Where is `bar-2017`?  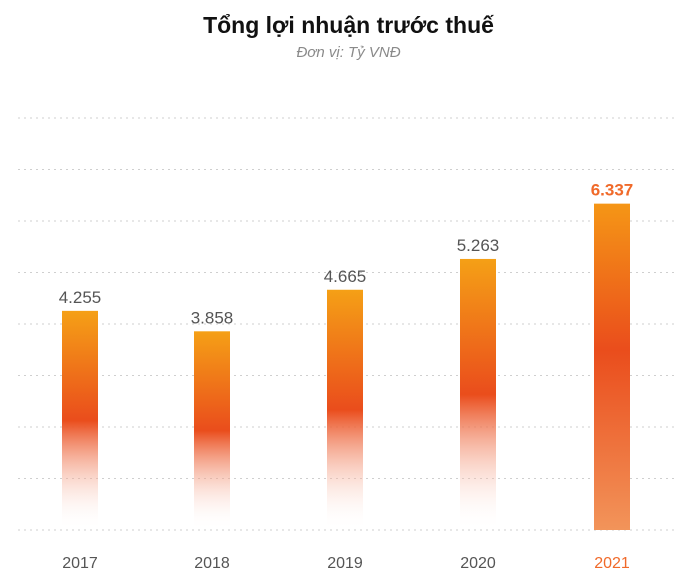 bar-2017 is located at coordinates (80, 420).